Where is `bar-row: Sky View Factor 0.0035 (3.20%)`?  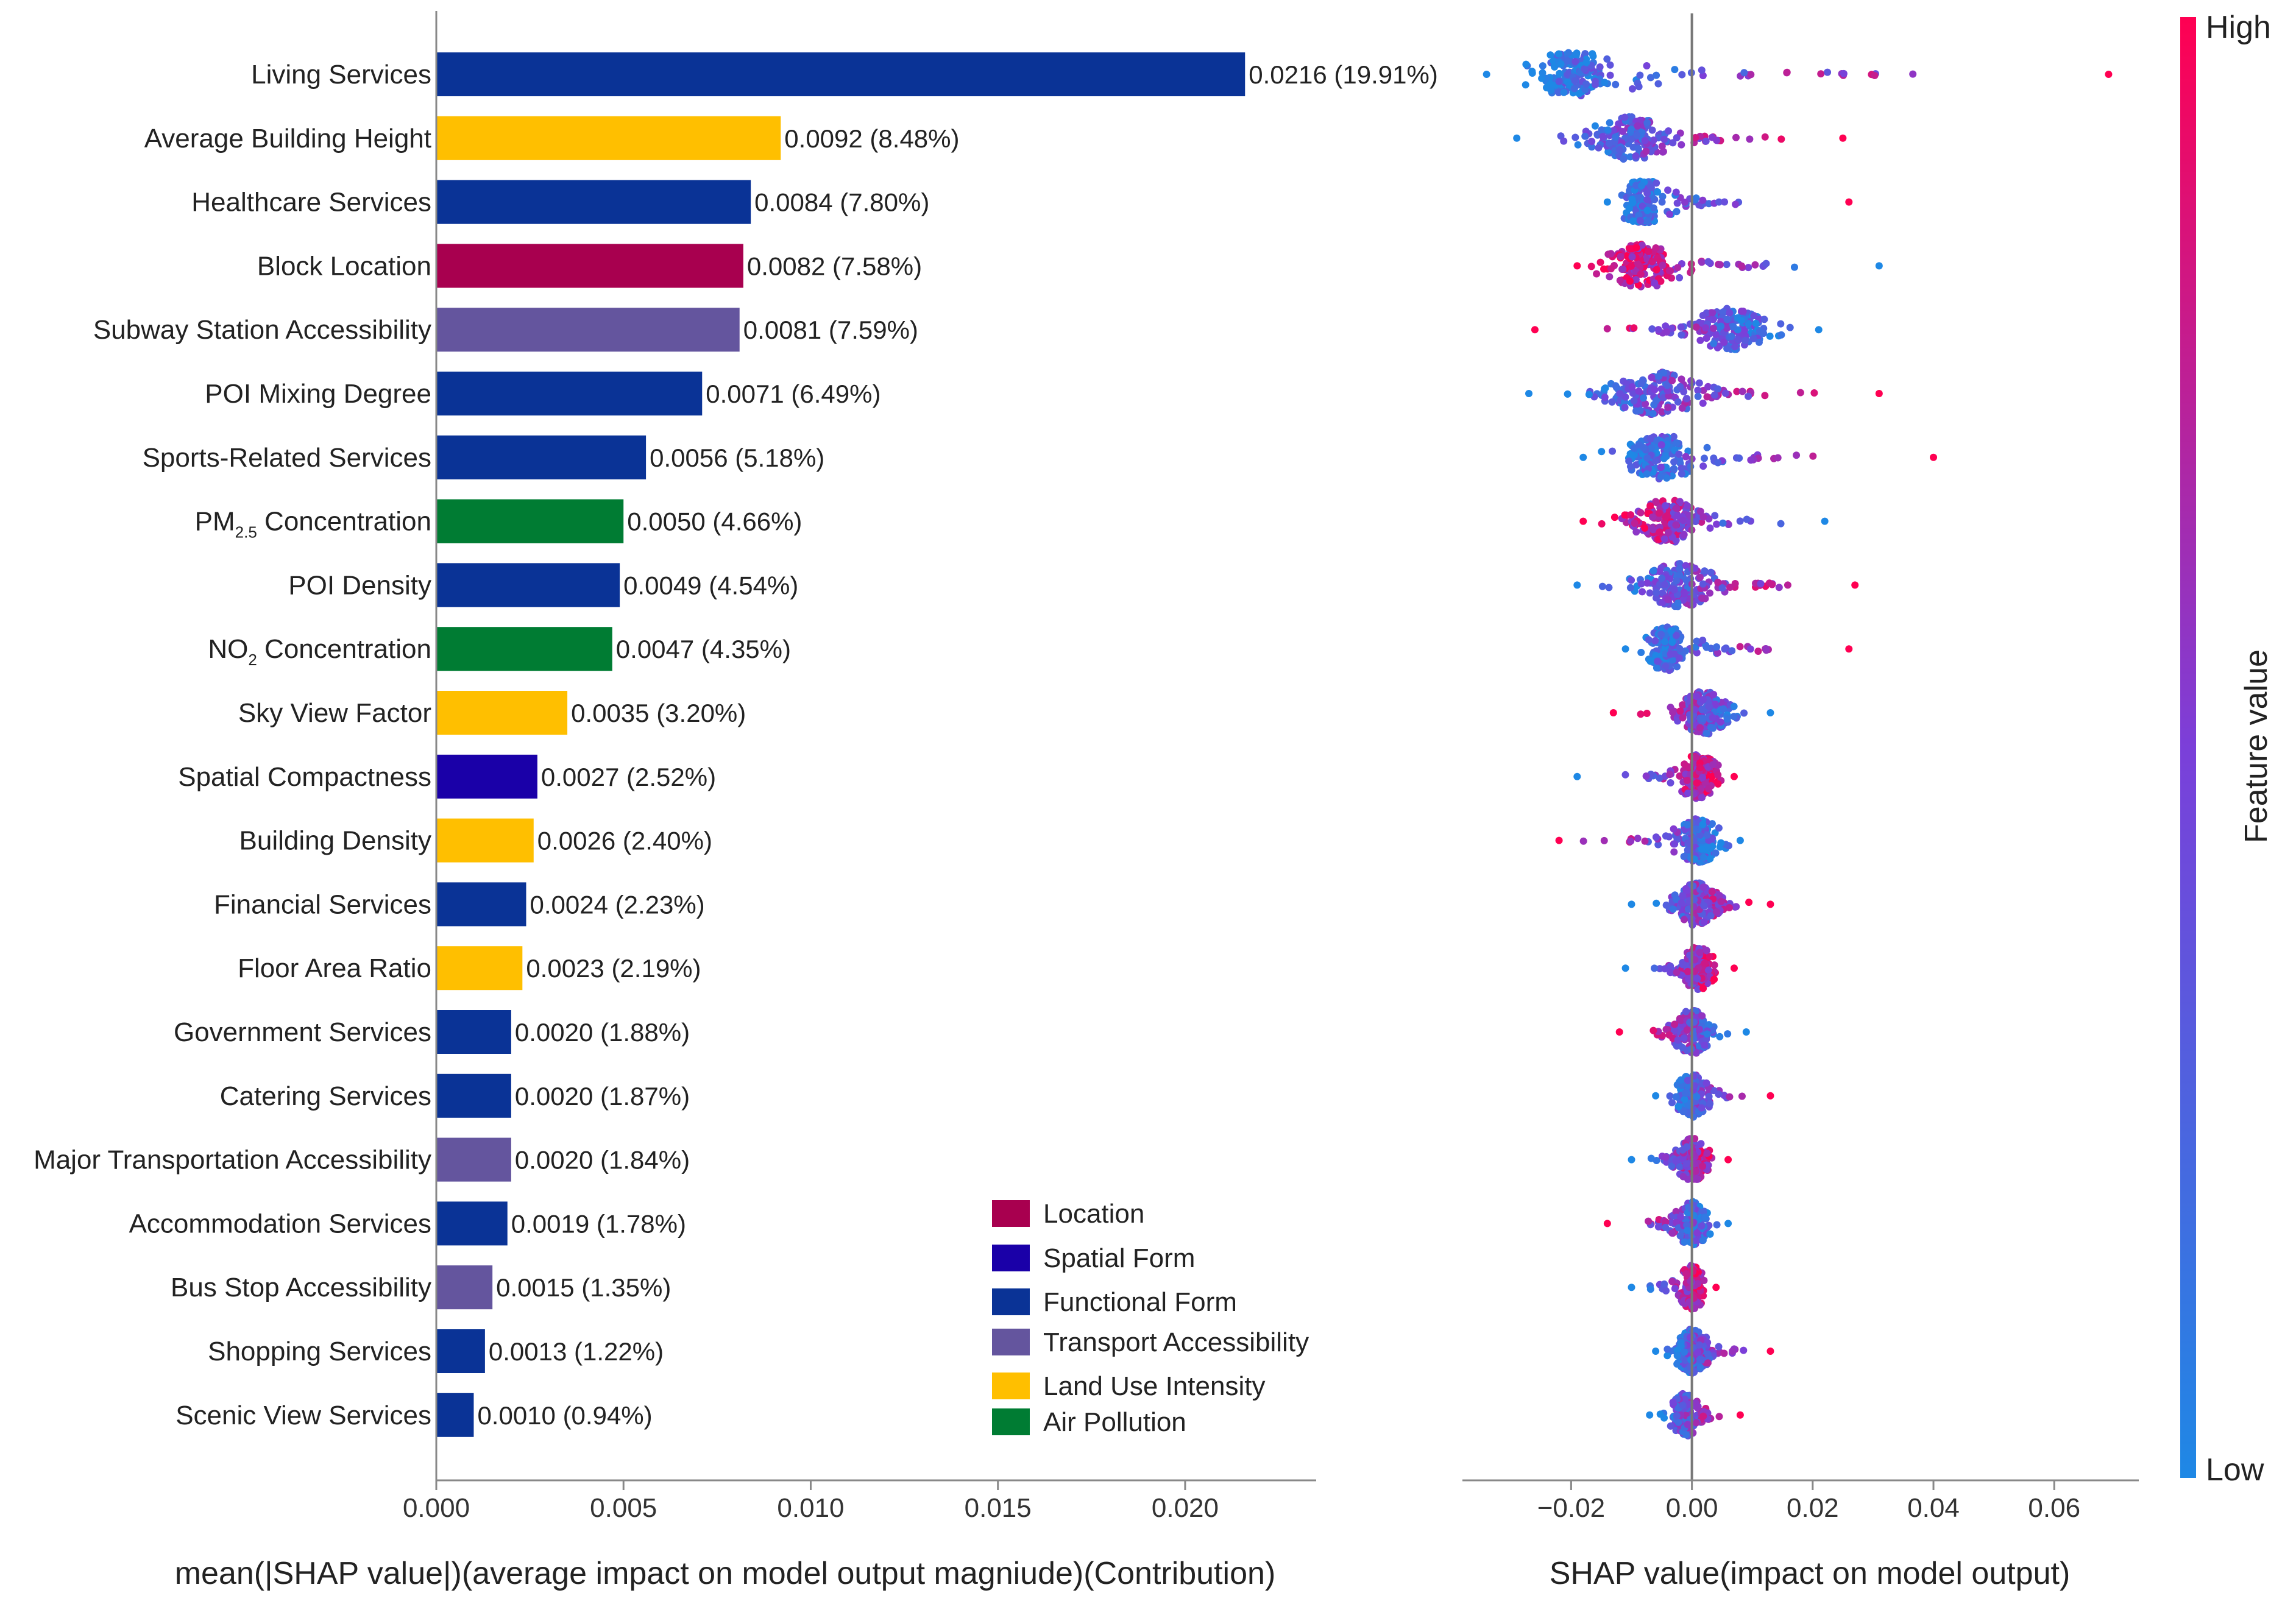 bar-row: Sky View Factor 0.0035 (3.20%) is located at coordinates (492, 713).